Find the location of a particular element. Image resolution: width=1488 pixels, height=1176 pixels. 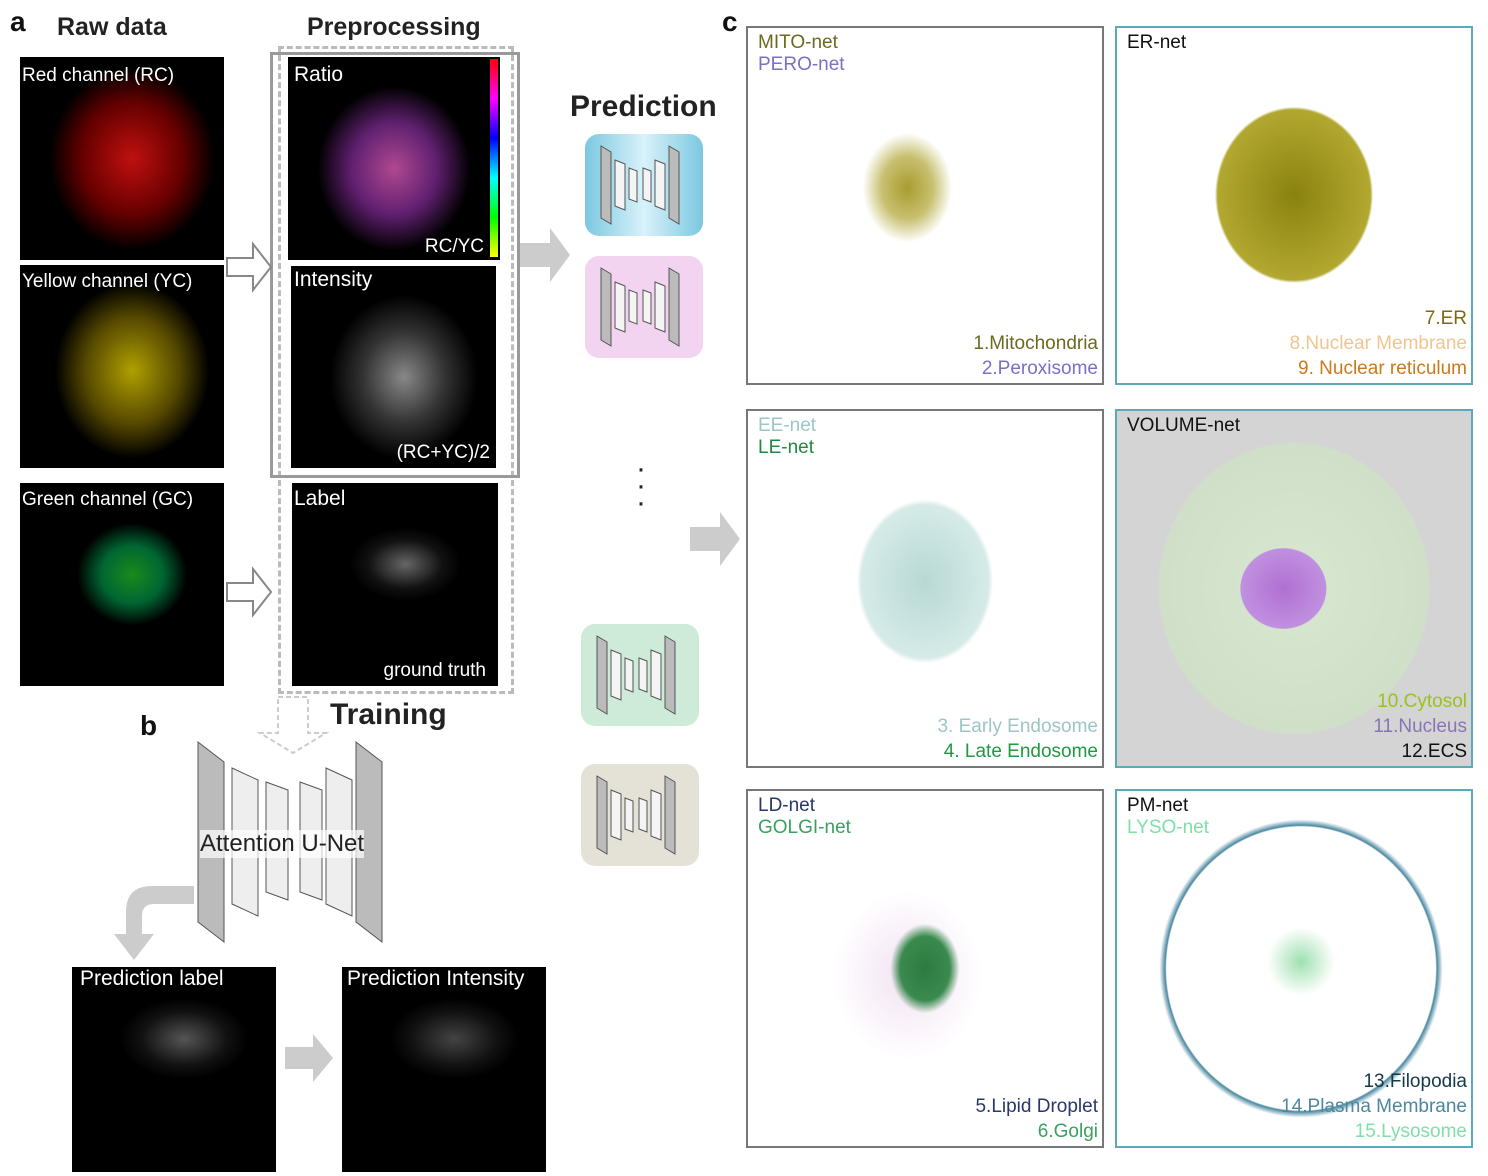

prediction-net-blue is located at coordinates (644, 185).